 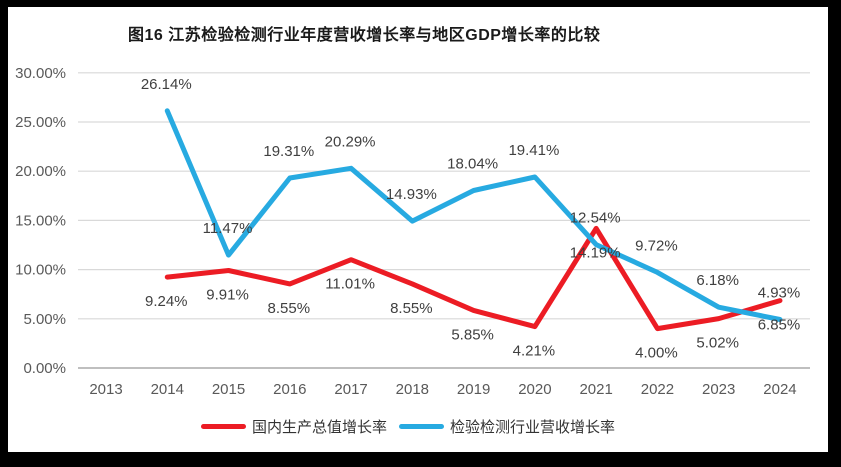 I want to click on x-tick-label: 2019, so click(x=473, y=389).